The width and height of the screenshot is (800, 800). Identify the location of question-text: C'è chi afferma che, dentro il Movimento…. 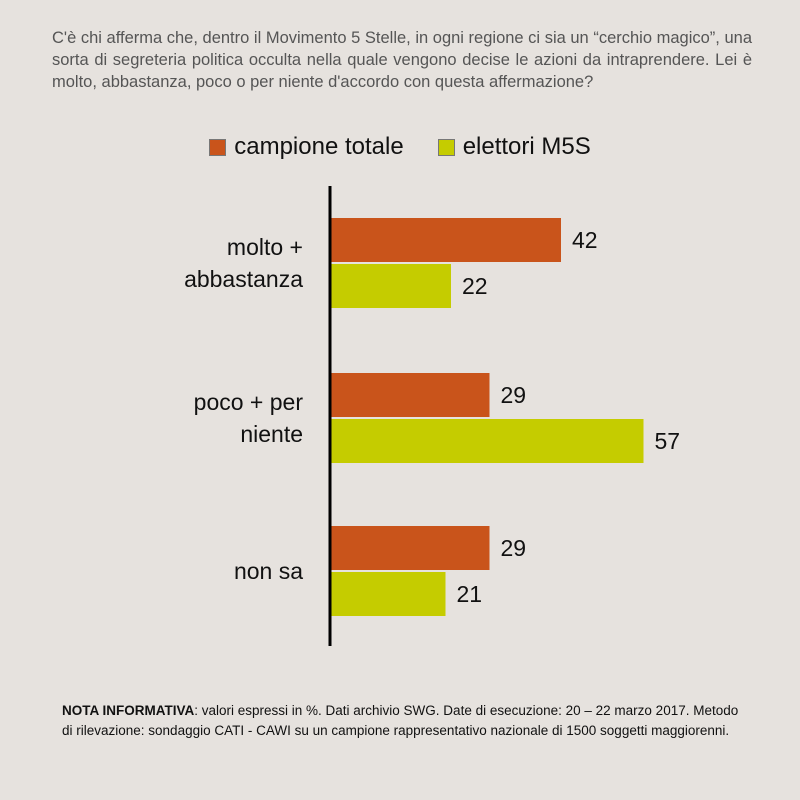
(402, 60).